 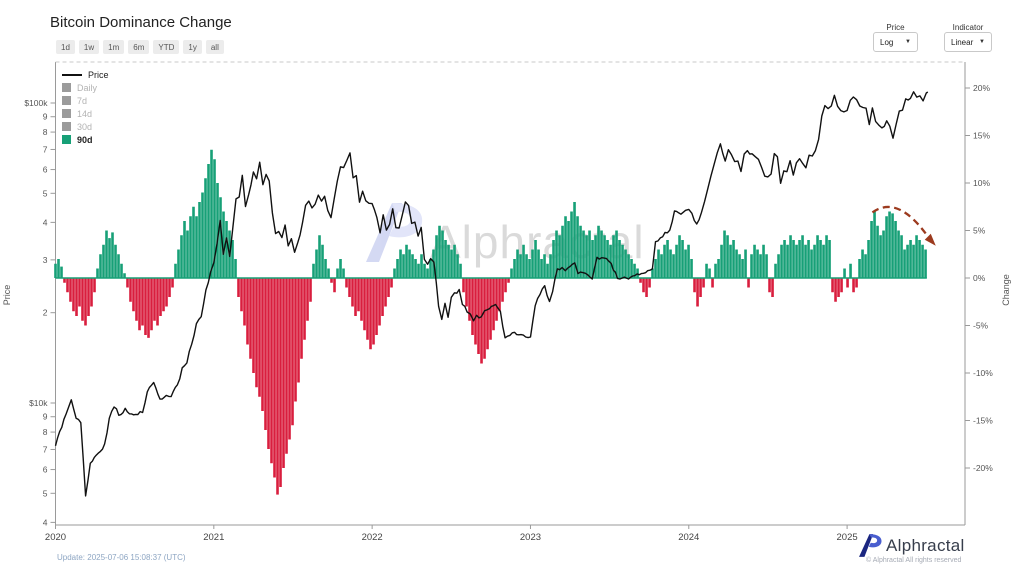 What do you see at coordinates (372, 537) in the screenshot?
I see `svg-text: 2022` at bounding box center [372, 537].